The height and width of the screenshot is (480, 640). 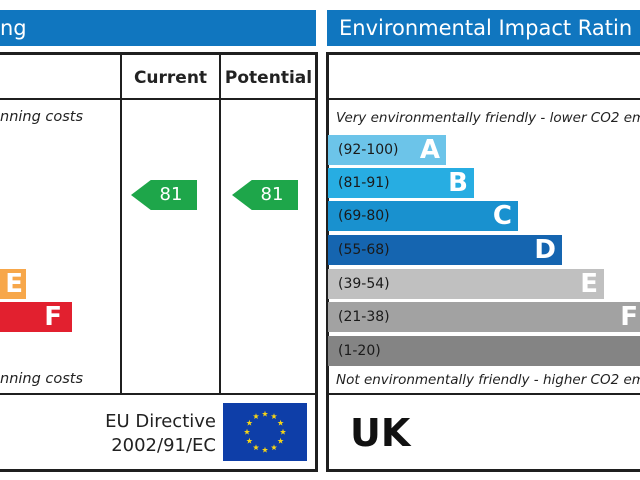 What do you see at coordinates (629, 317) in the screenshot?
I see `environmental-band-letter: F` at bounding box center [629, 317].